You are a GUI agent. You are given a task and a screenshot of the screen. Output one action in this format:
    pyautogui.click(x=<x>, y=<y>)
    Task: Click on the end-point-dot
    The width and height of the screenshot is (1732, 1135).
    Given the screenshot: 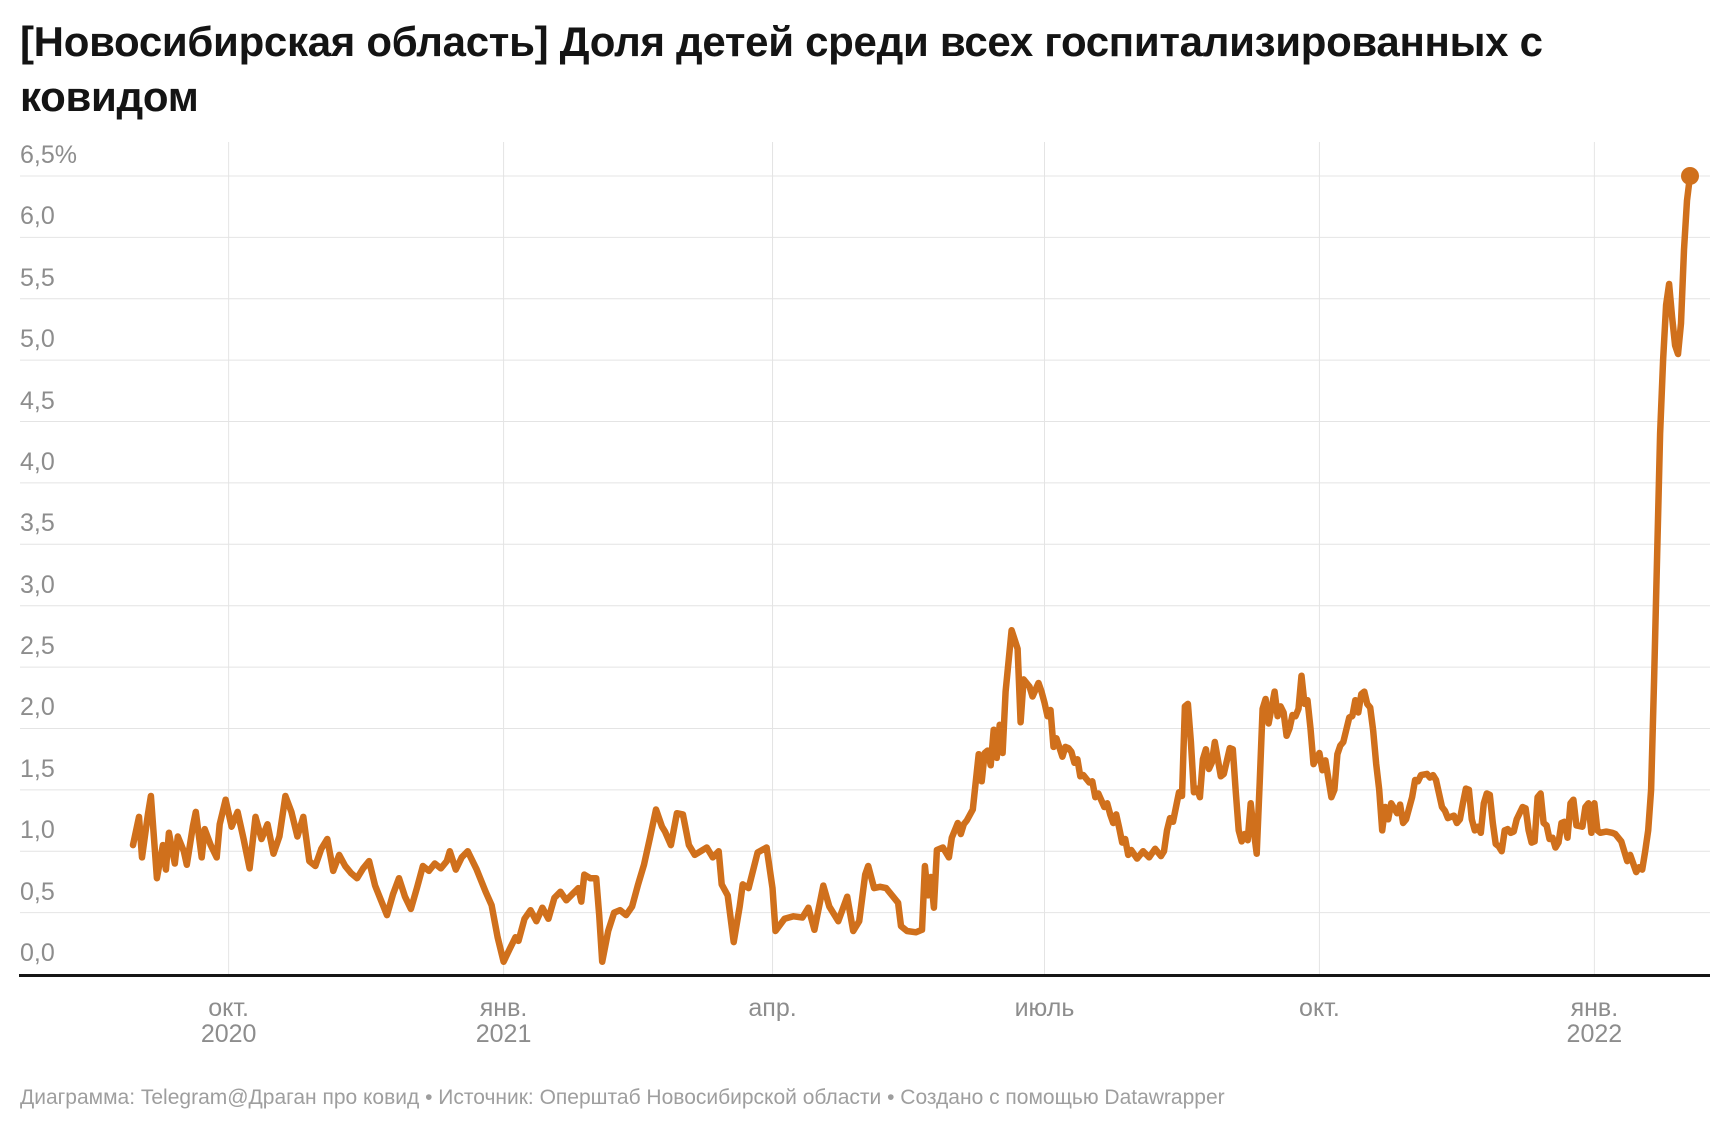 What is the action you would take?
    pyautogui.click(x=1690, y=175)
    